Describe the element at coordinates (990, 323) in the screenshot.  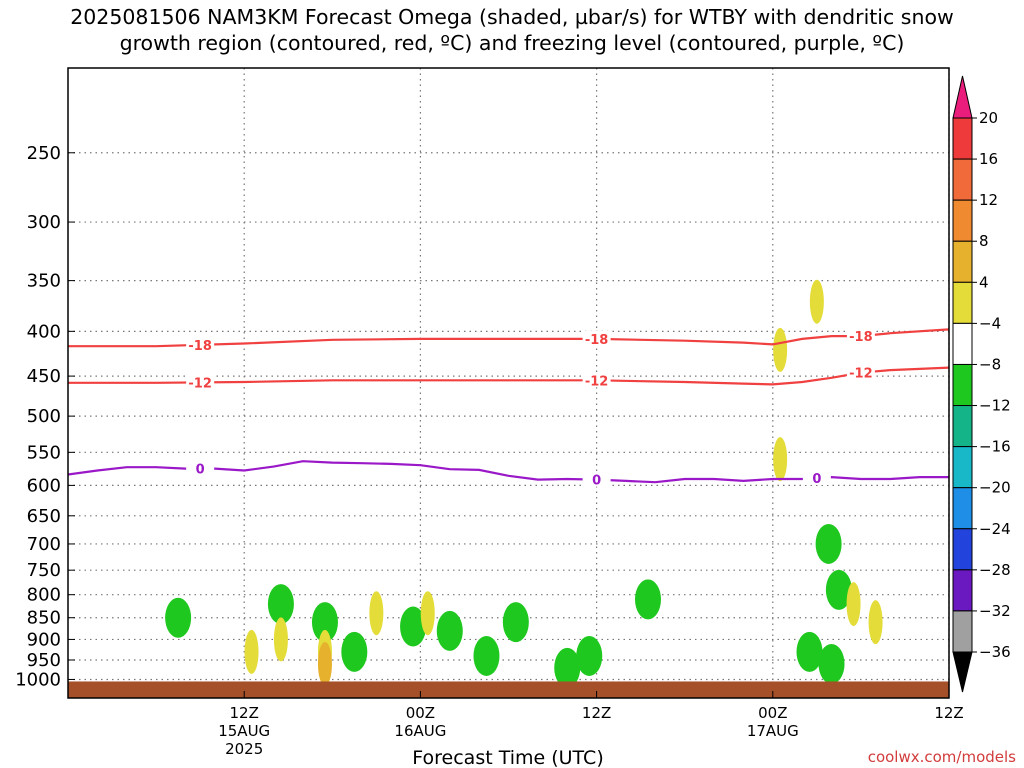
I see `colorbar-label-5: −4` at that location.